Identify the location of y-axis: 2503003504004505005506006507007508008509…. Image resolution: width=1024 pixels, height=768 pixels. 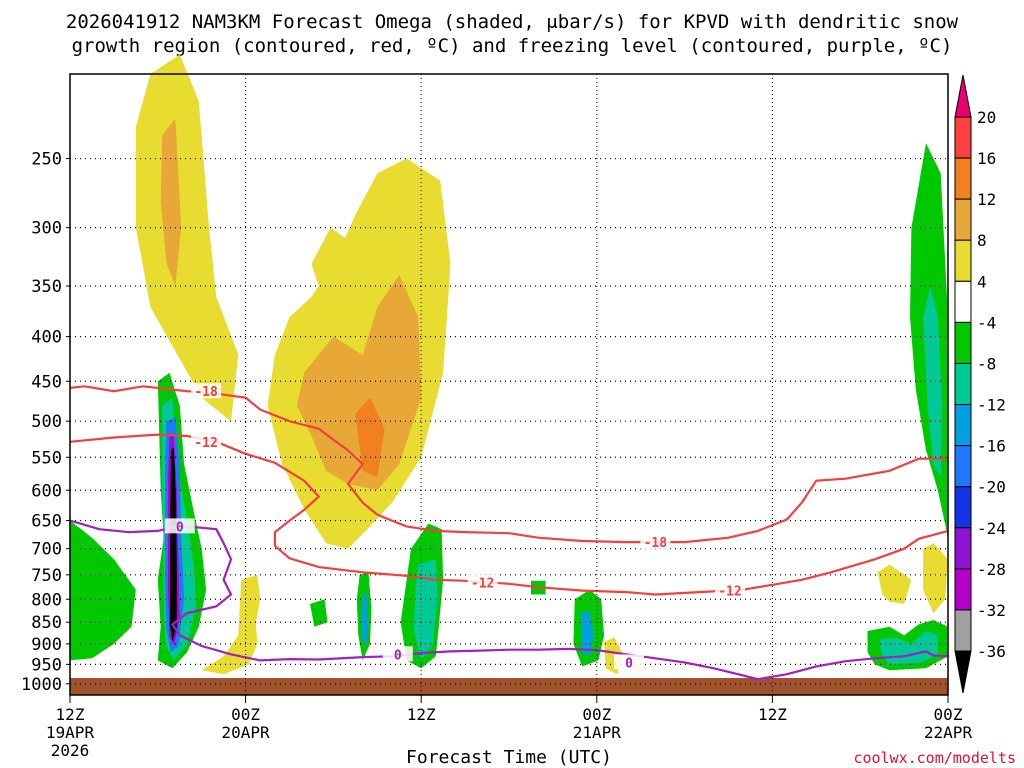
(45, 422).